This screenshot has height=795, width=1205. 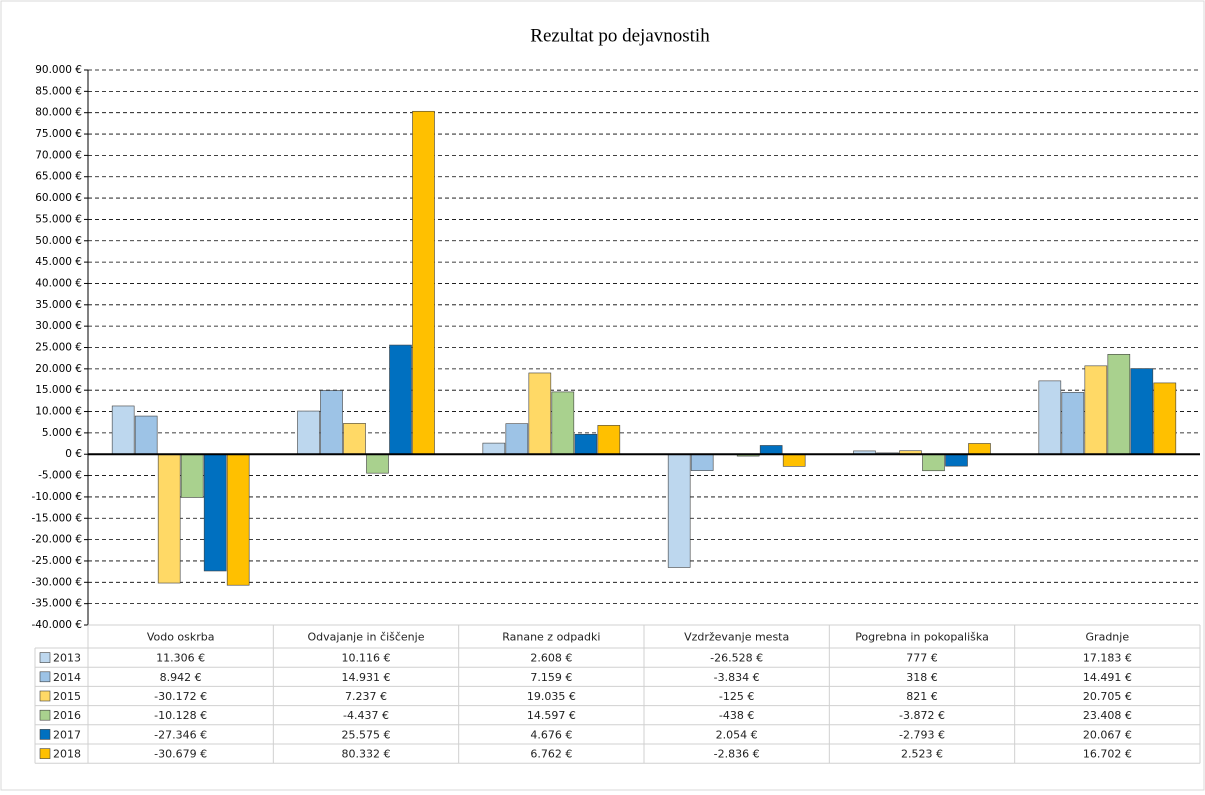 I want to click on x-tick-label: Pogrebna in pokopališka, so click(x=922, y=637).